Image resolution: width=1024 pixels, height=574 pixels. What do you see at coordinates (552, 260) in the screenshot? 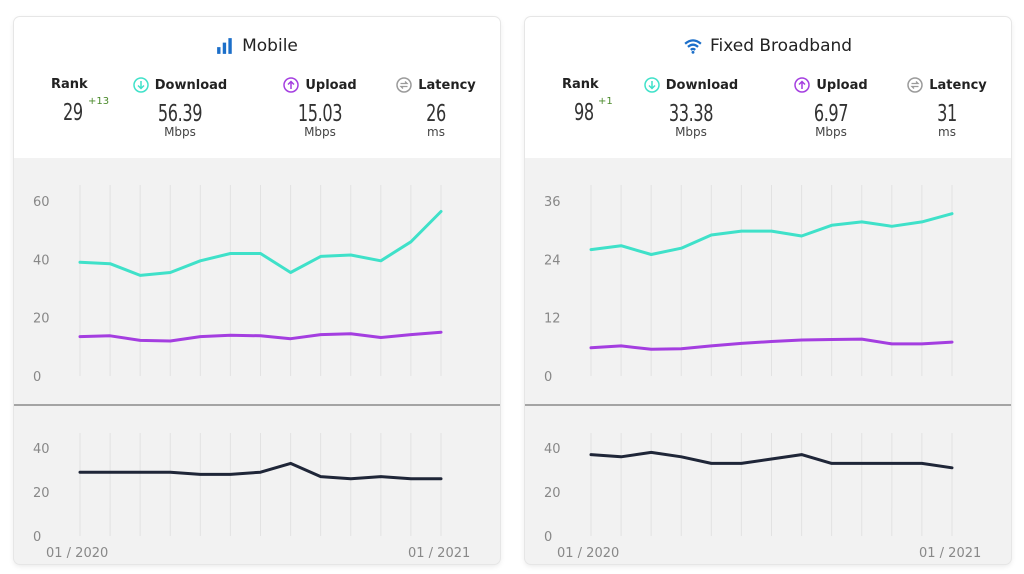
I see `speed-y-tick-label: 24` at bounding box center [552, 260].